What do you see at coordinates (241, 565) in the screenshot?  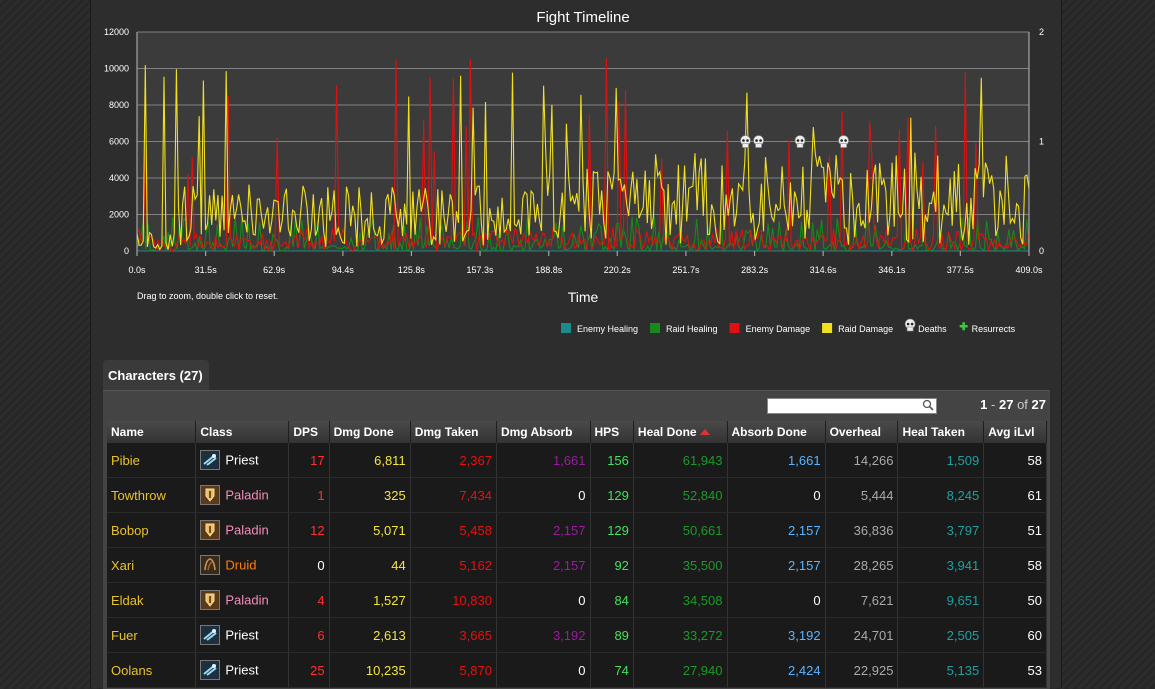 I see `class-label: Druid` at bounding box center [241, 565].